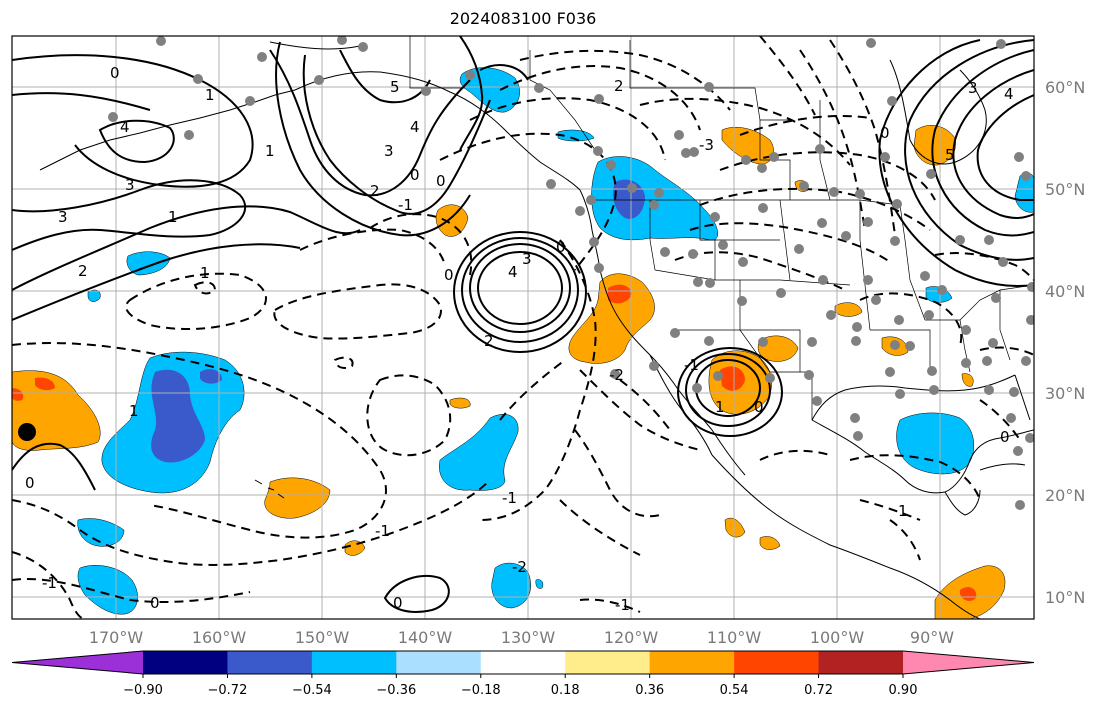 The image size is (1105, 712). What do you see at coordinates (1065, 189) in the screenshot?
I see `lat-label-50n: 50°N` at bounding box center [1065, 189].